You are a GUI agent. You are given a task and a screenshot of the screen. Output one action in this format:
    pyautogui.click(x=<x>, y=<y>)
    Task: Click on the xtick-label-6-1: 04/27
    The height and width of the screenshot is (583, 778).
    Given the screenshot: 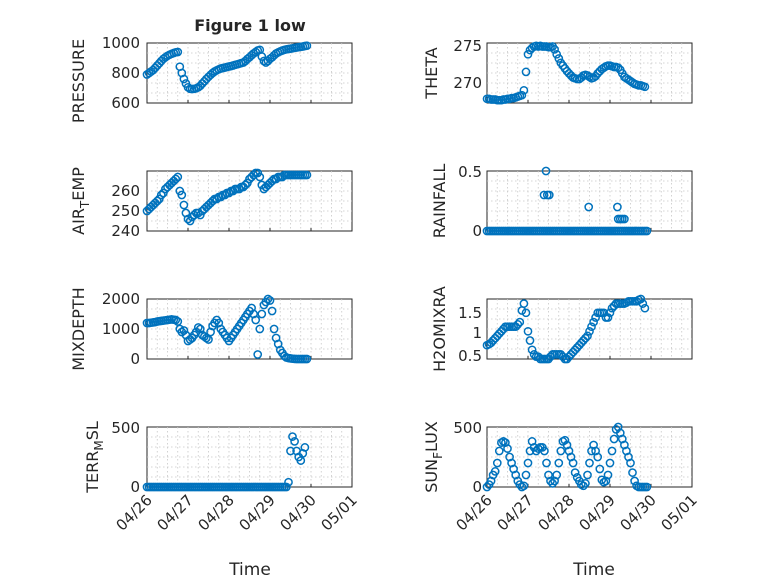 What is the action you would take?
    pyautogui.click(x=175, y=512)
    